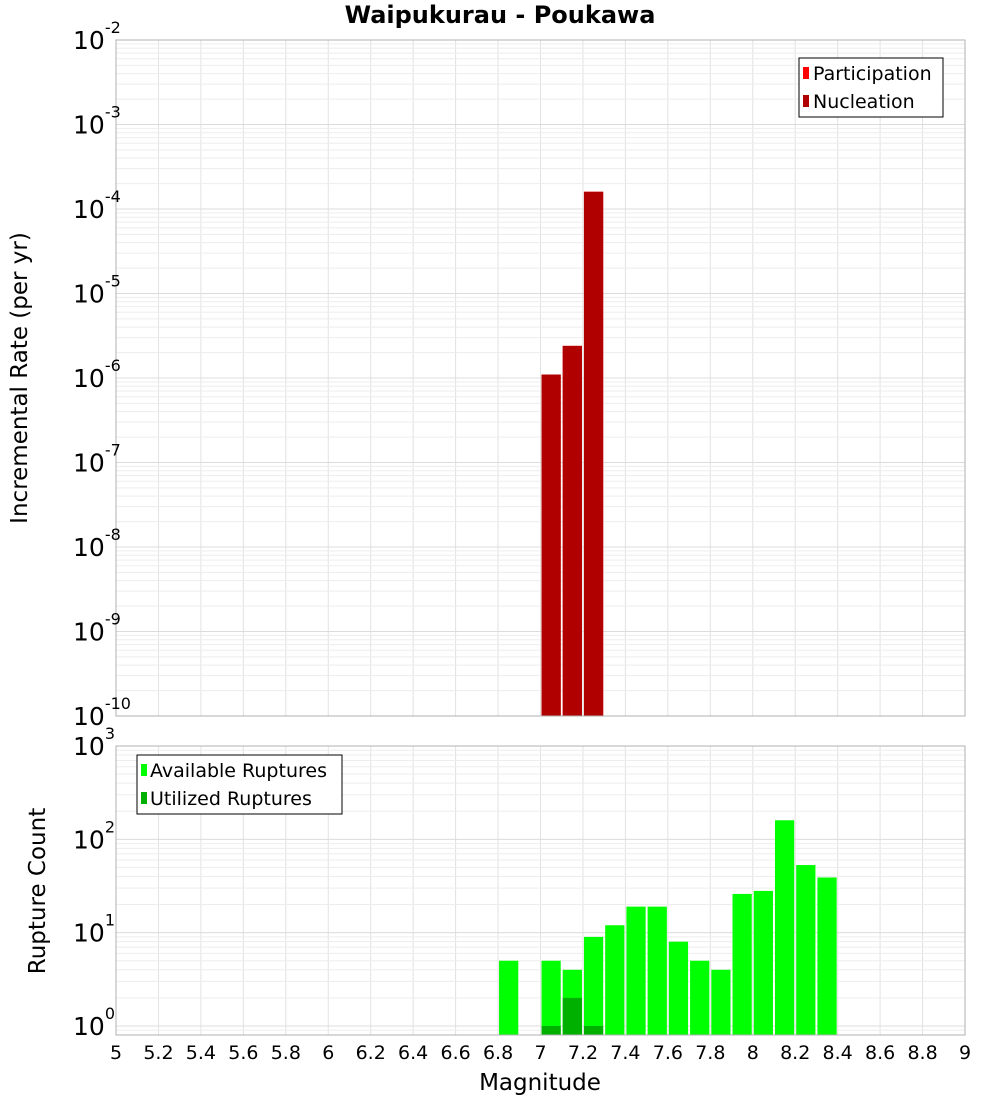 Image resolution: width=1000 pixels, height=1100 pixels. Describe the element at coordinates (625, 1053) in the screenshot. I see `x-tick-label: 7.4` at that location.